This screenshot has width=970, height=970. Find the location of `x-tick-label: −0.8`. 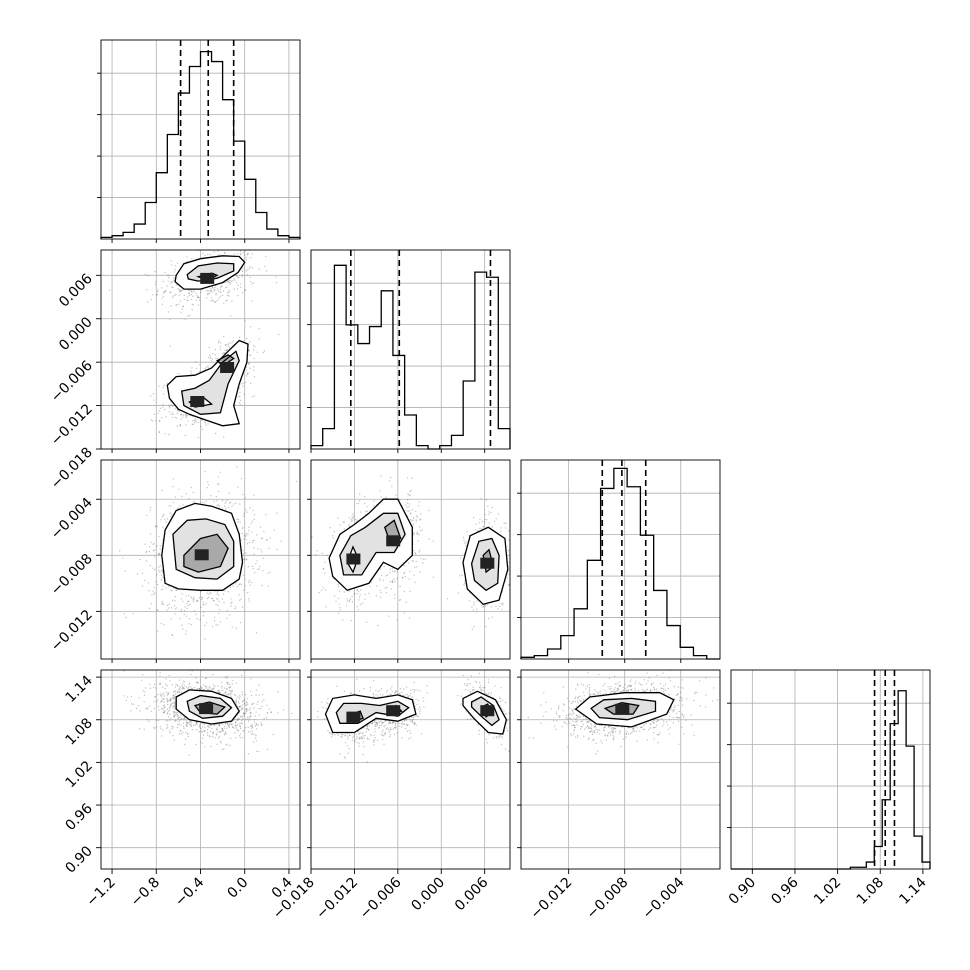

x-tick-label: −0.8 is located at coordinates (145, 892).